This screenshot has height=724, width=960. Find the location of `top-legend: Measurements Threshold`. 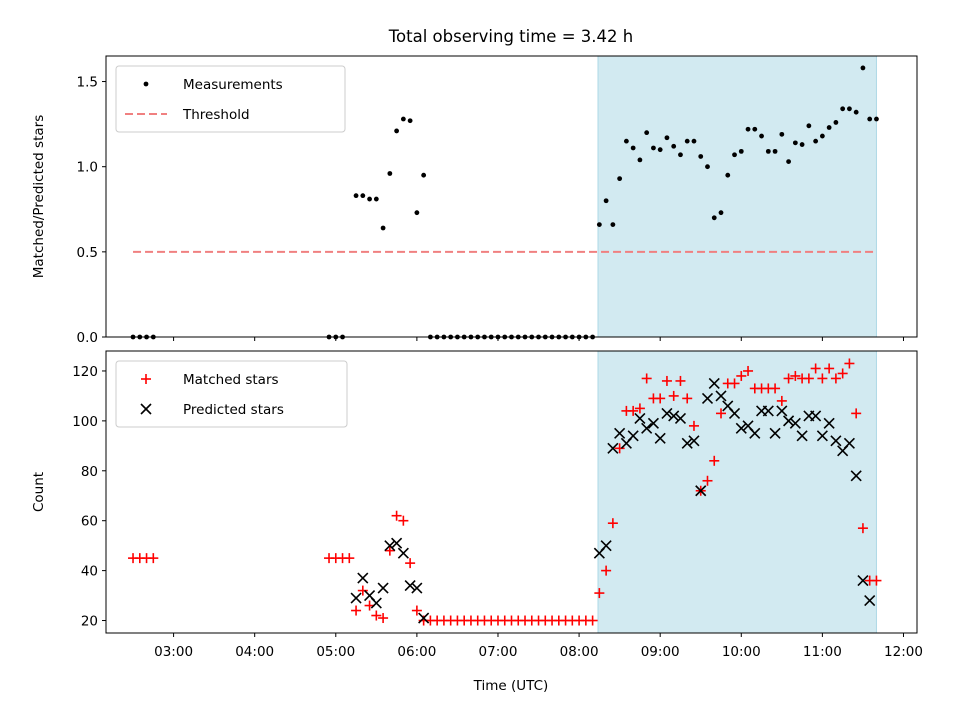

top-legend: Measurements Threshold is located at coordinates (230, 99).